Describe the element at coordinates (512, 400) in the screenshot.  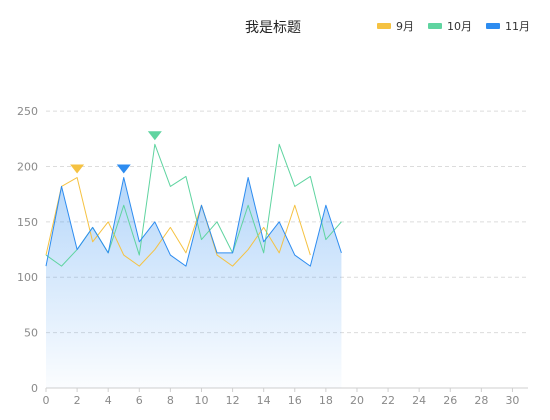
I see `x-tick-label: 30` at that location.